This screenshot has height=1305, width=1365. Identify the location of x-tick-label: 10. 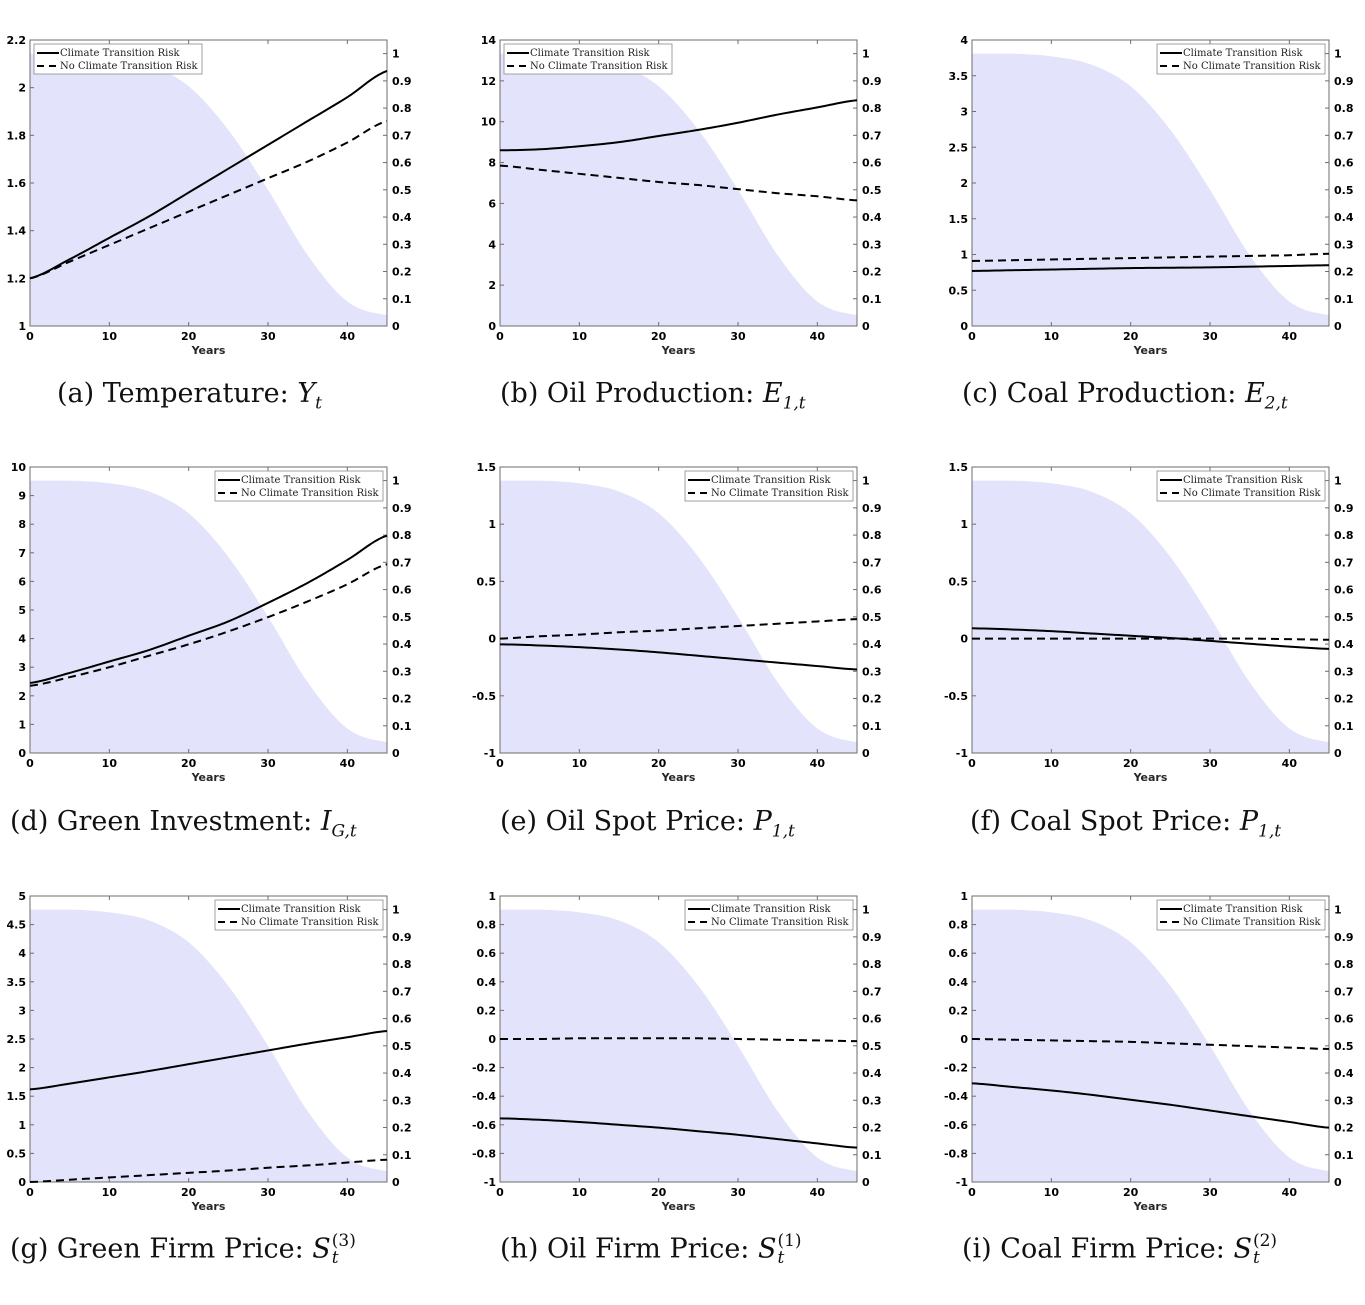
(1052, 763).